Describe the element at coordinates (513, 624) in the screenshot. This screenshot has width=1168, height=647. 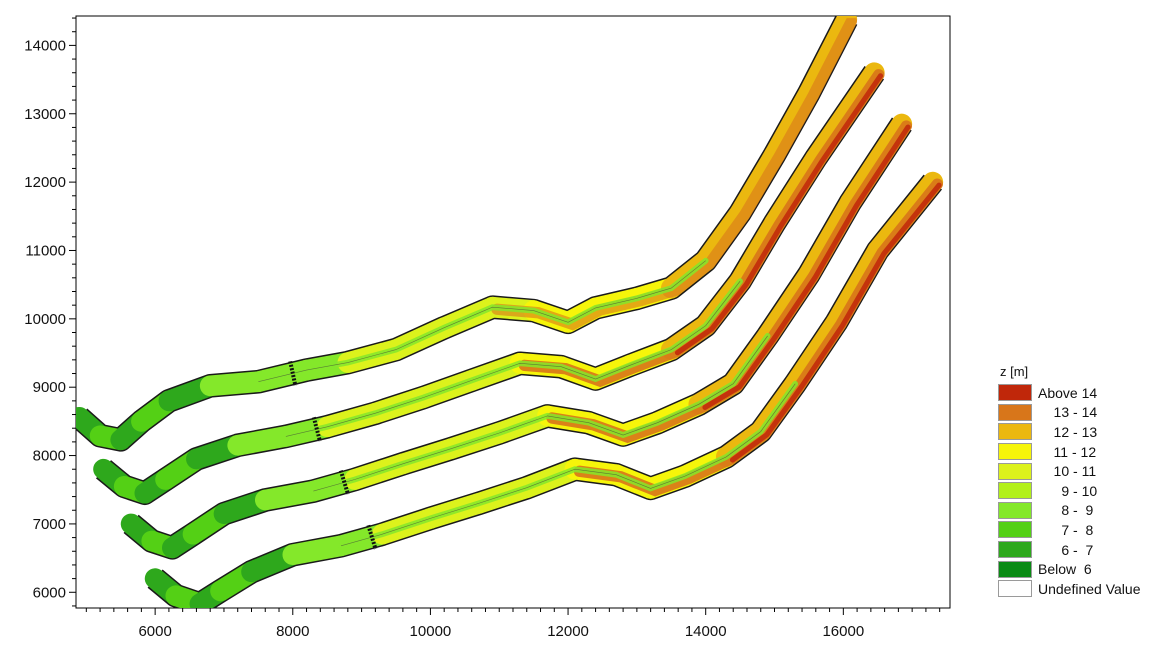
I see `x-axis: 6000 8000 10000 12000 14000 16000` at that location.